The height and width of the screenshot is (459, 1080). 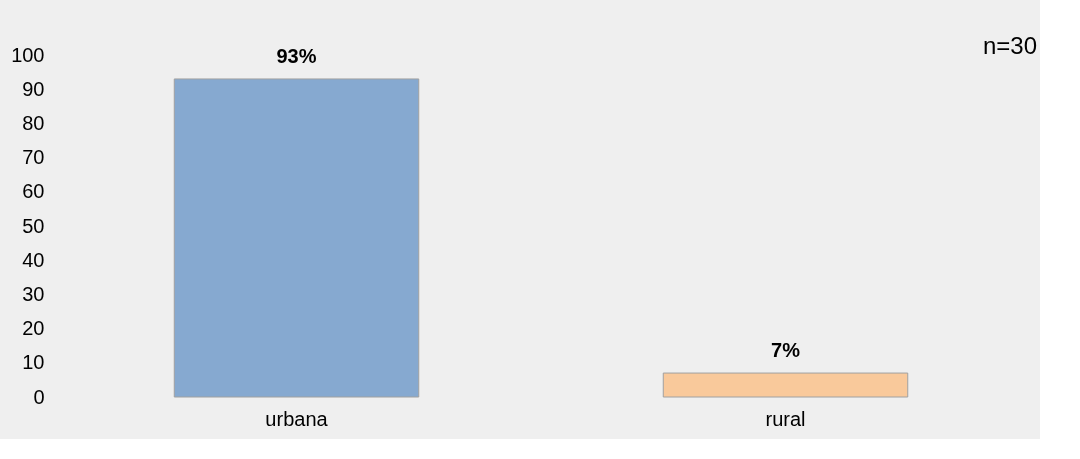 What do you see at coordinates (33, 157) in the screenshot?
I see `y-tick-label: 70` at bounding box center [33, 157].